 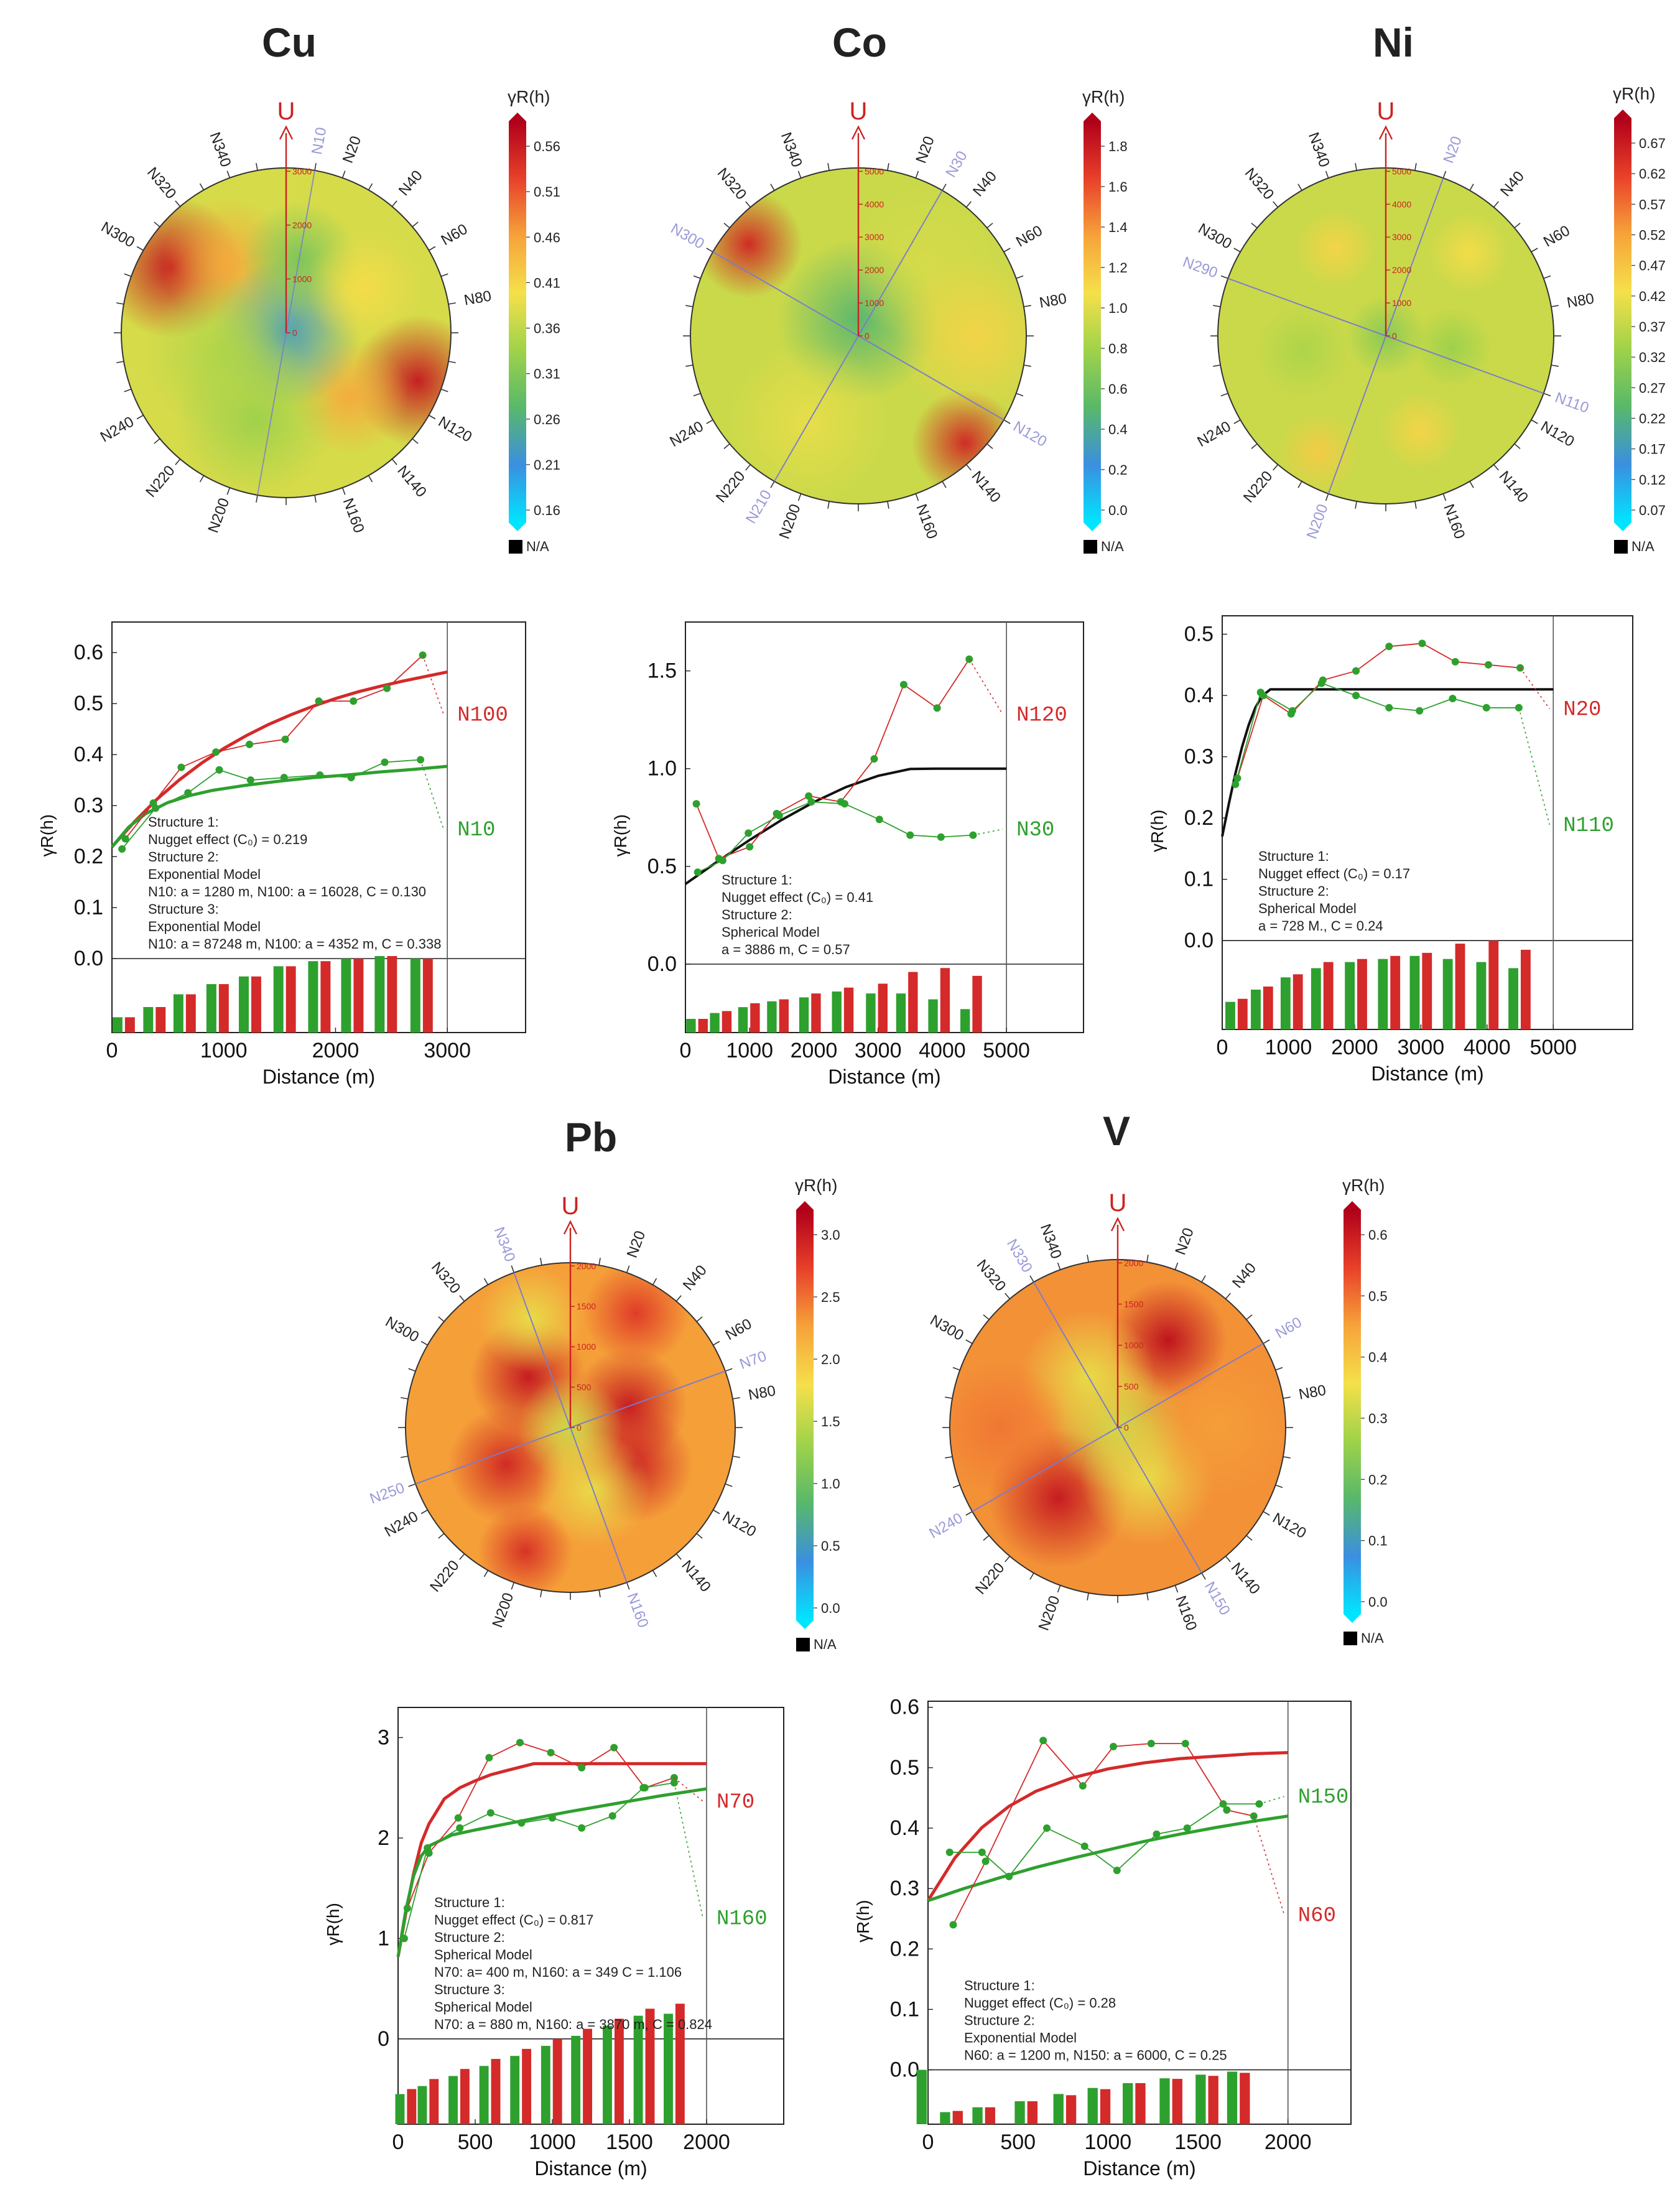 What do you see at coordinates (205, 926) in the screenshot?
I see `annotation-line: Exponential Model` at bounding box center [205, 926].